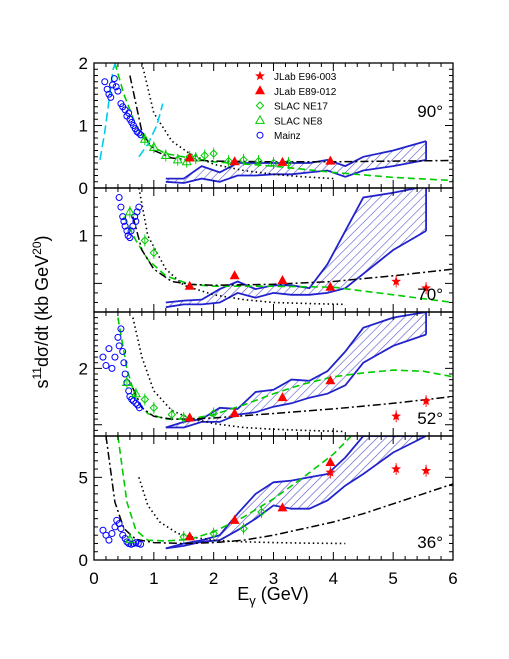  What do you see at coordinates (430, 111) in the screenshot?
I see `angle-label: 90°` at bounding box center [430, 111].